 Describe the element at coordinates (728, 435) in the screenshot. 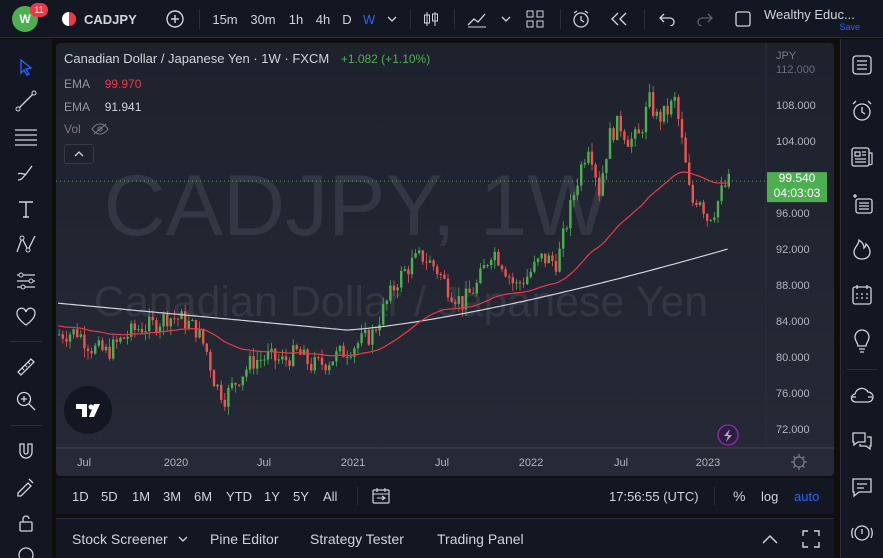

I see `lightning-icon` at that location.